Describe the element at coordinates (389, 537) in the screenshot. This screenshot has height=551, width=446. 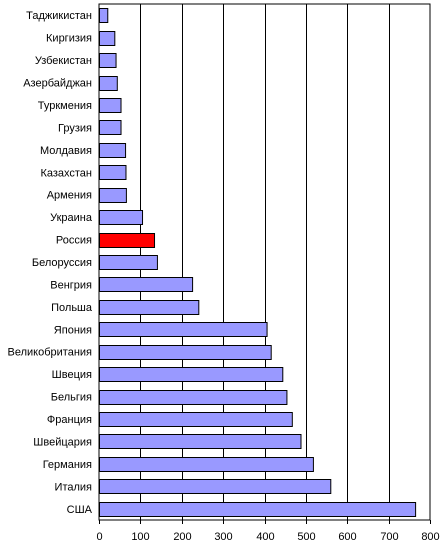
I see `x-tick-label: 700` at that location.